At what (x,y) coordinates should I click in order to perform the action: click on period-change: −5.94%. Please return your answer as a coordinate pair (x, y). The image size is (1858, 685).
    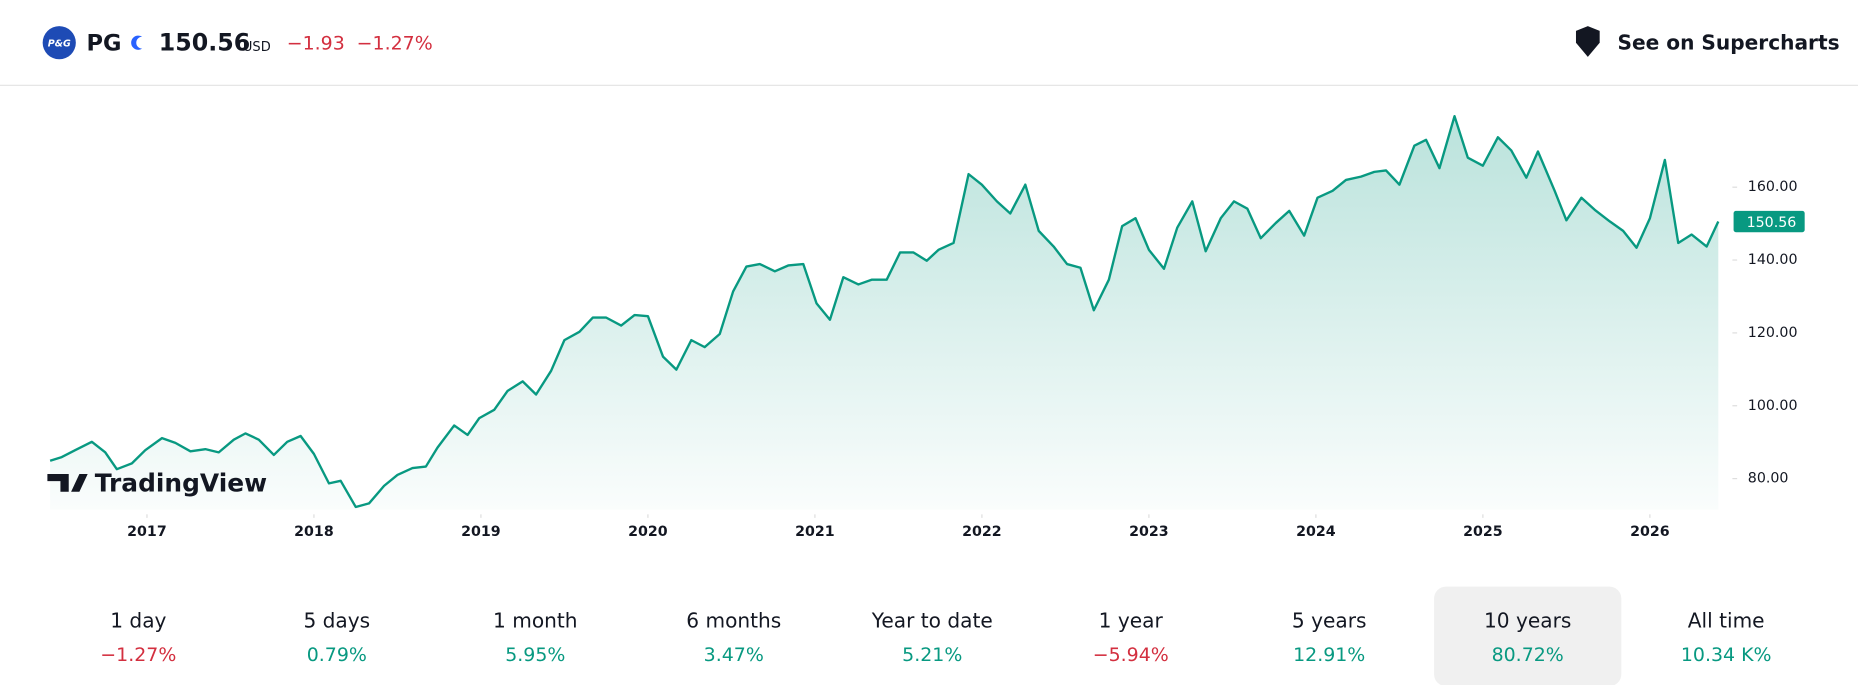
    Looking at the image, I should click on (1131, 655).